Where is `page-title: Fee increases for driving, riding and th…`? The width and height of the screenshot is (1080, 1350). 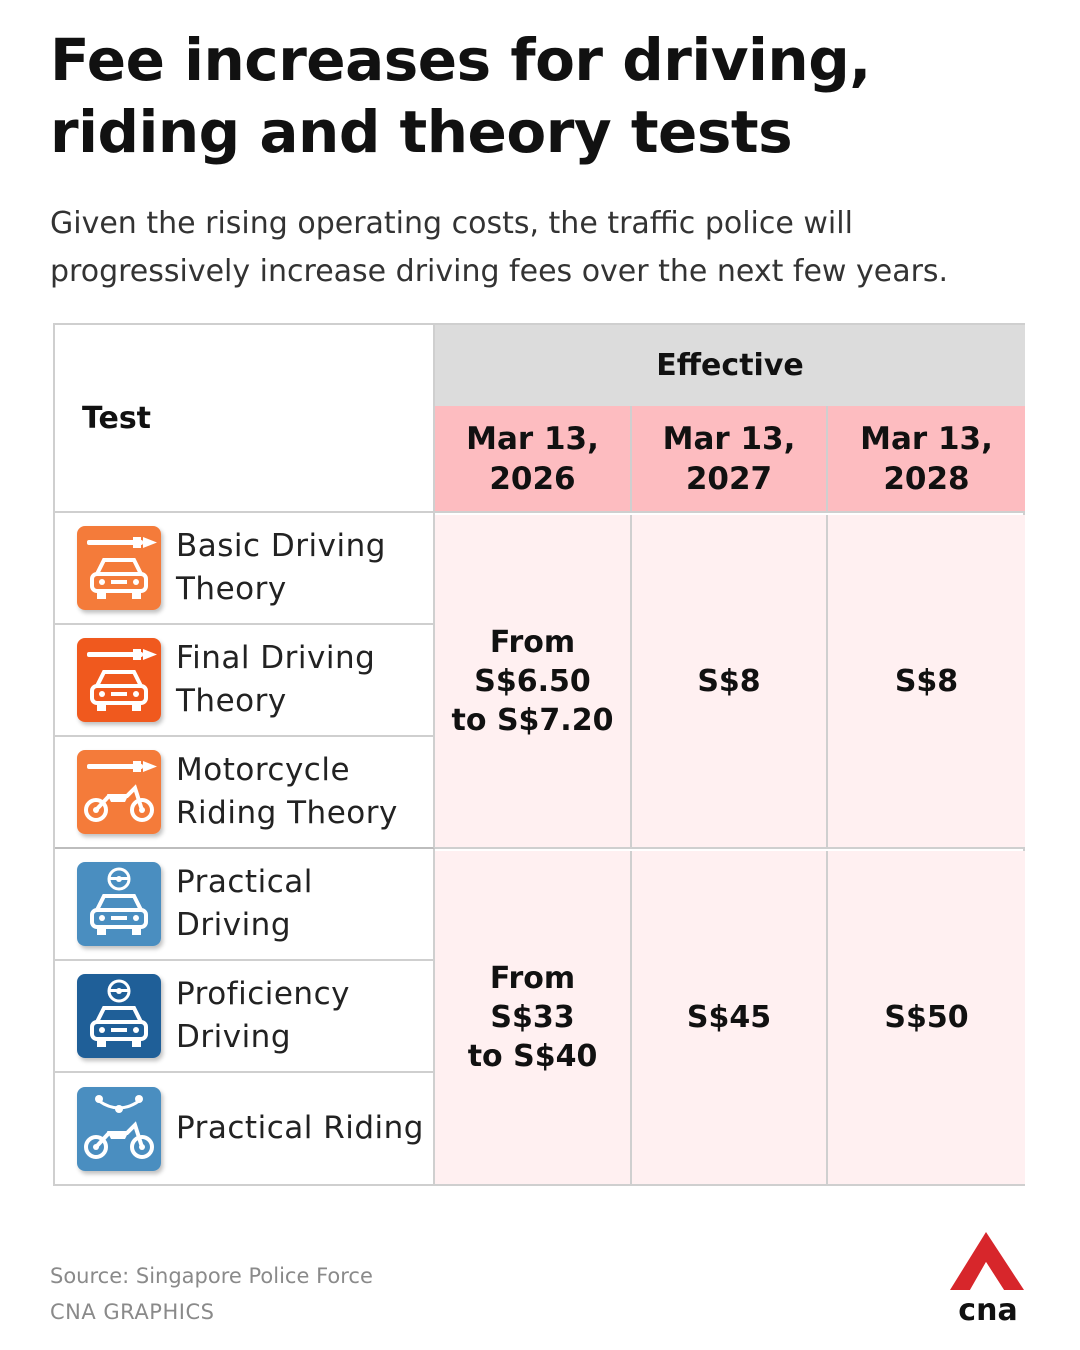 page-title: Fee increases for driving, riding and th… is located at coordinates (460, 96).